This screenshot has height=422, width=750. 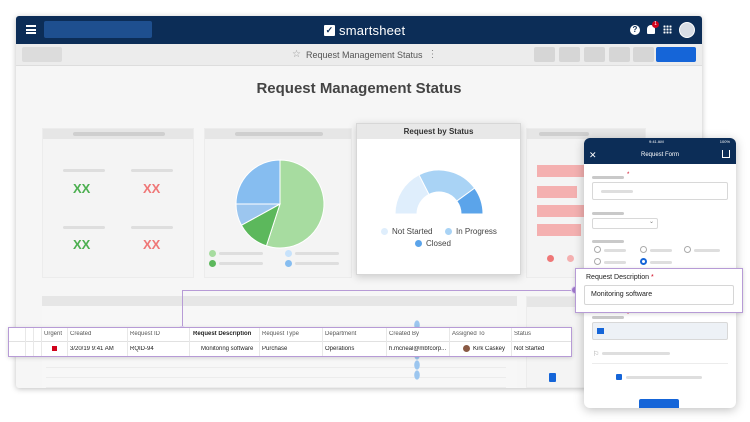 I want to click on user-avatar-icon, so click(x=466, y=348).